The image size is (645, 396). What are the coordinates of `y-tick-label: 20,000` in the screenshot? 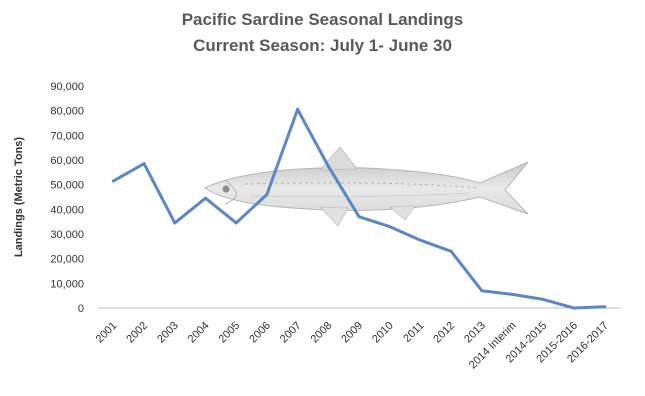 It's located at (67, 260).